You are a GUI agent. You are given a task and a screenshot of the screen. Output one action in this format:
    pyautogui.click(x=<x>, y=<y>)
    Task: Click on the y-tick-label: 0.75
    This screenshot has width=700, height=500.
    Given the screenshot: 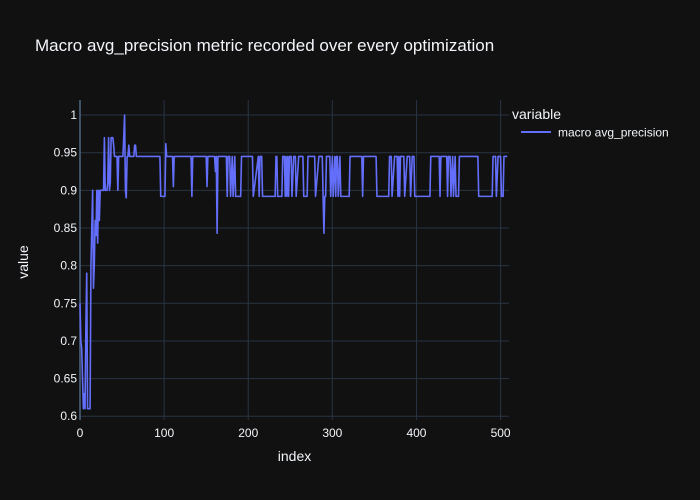 What is the action you would take?
    pyautogui.click(x=66, y=303)
    